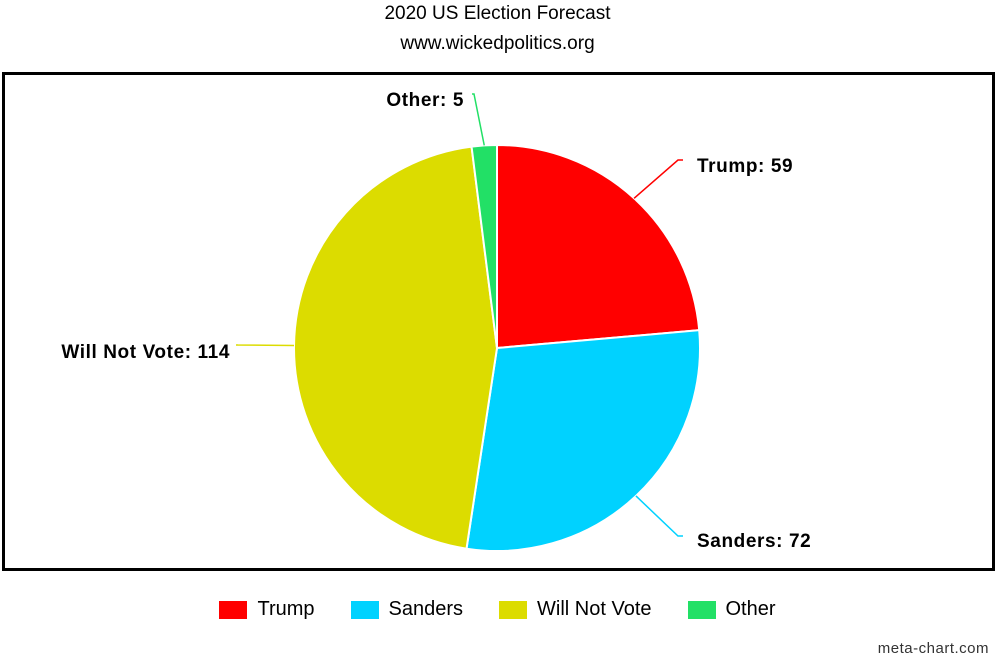  I want to click on pie-slice-trump, so click(598, 246).